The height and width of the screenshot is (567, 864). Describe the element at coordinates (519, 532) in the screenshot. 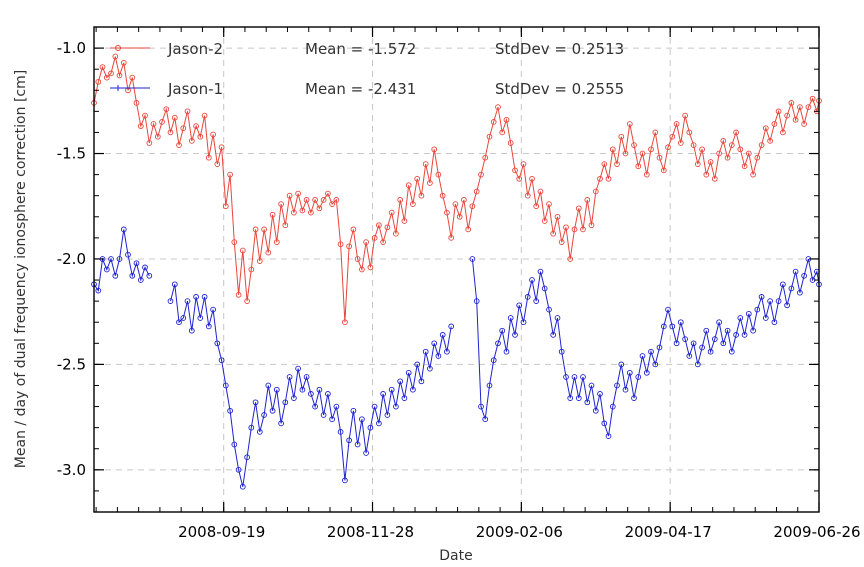

I see `x-tick-label: 2009-02-06` at that location.